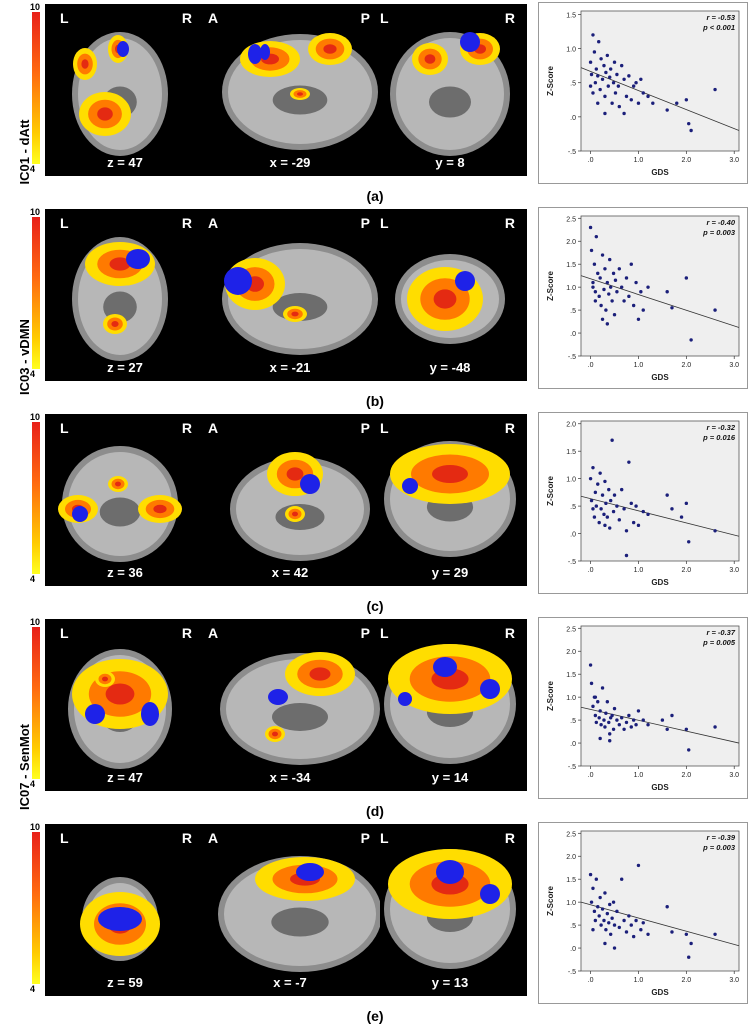  What do you see at coordinates (365, 223) in the screenshot?
I see `orientation-right-label: P` at bounding box center [365, 223].